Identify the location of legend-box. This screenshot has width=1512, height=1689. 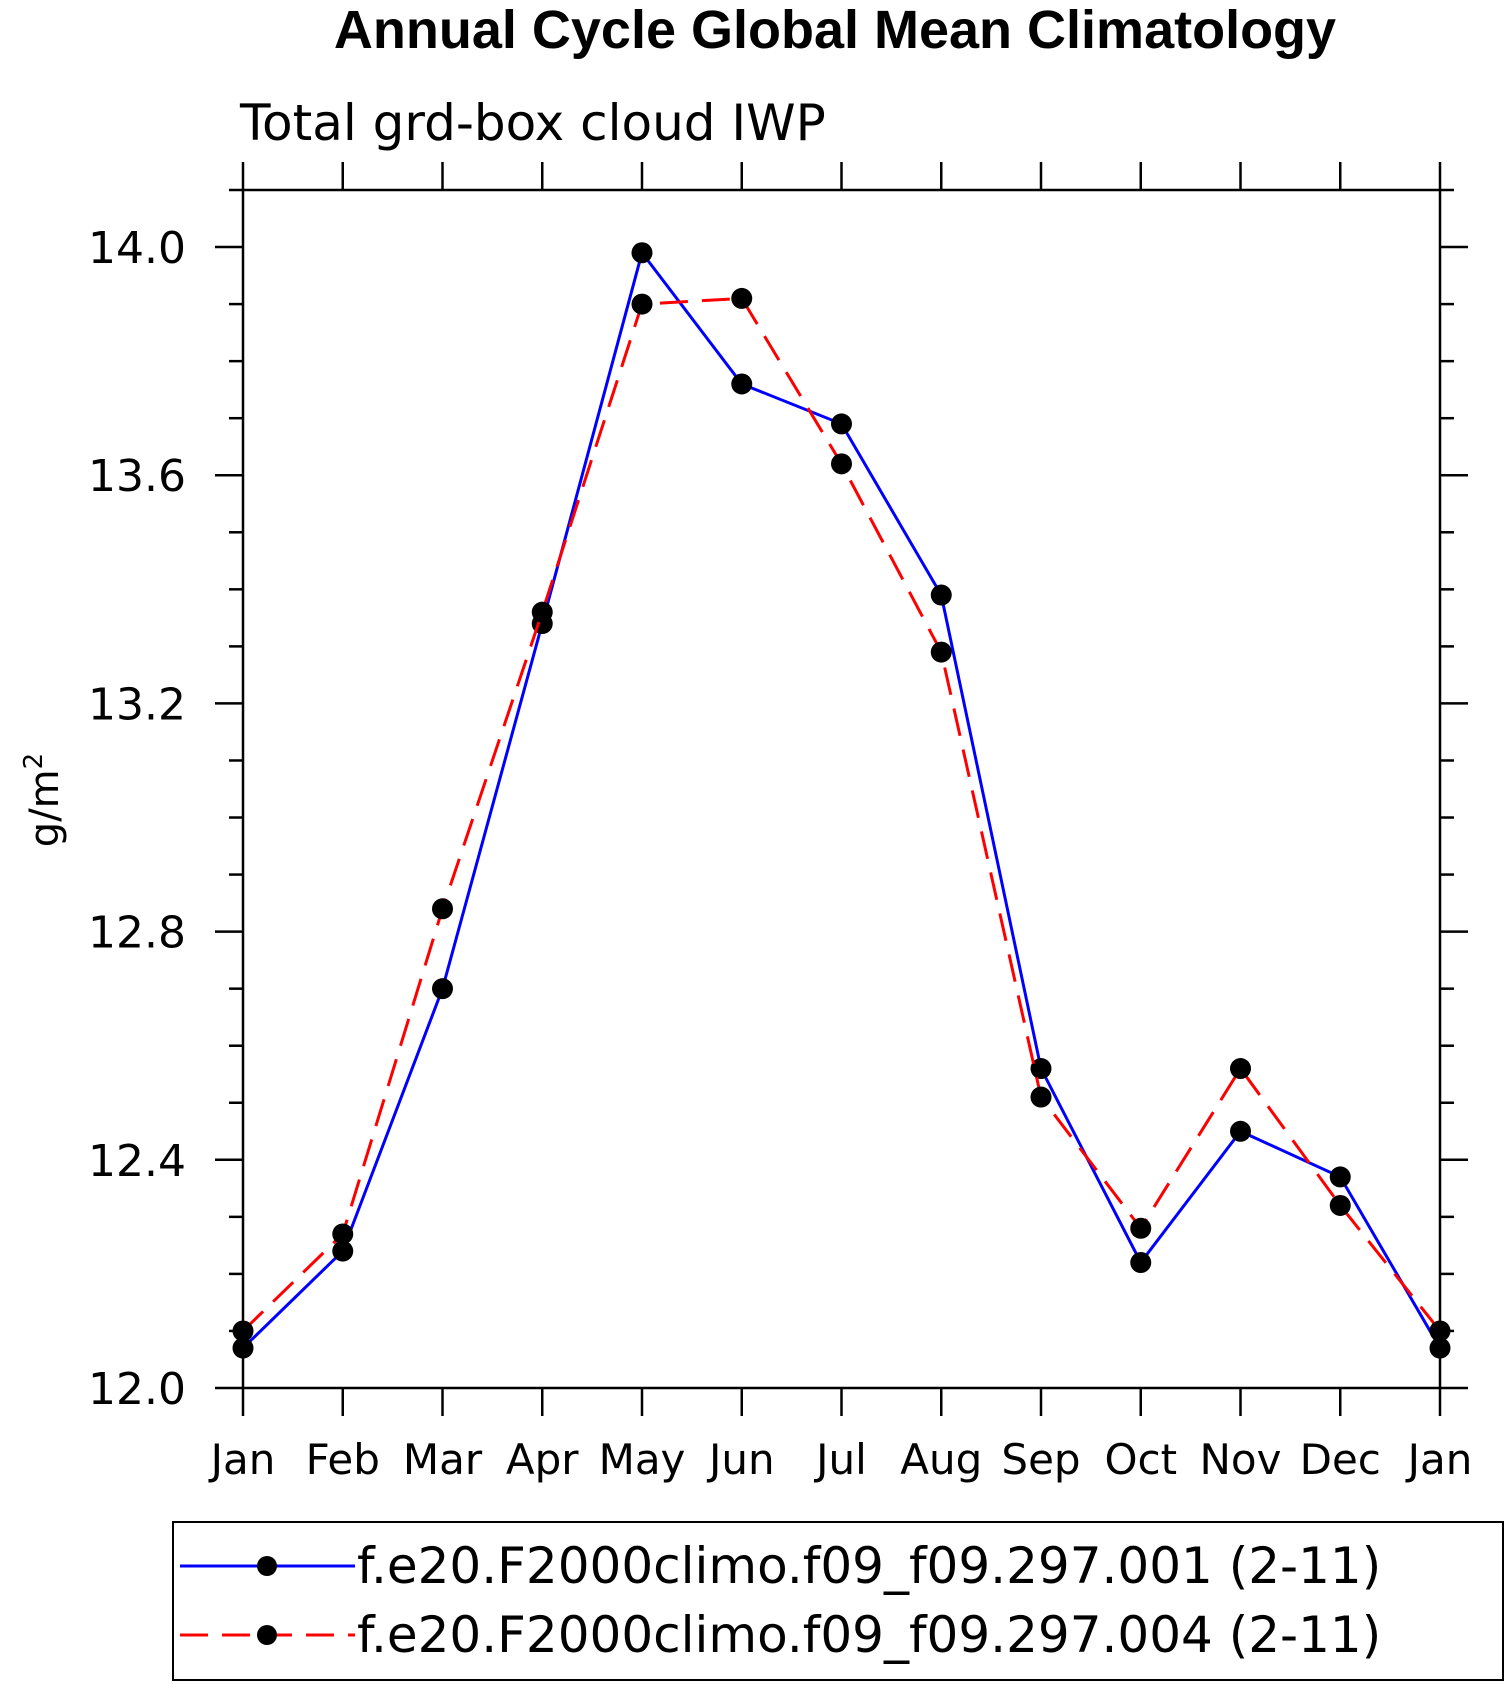
(838, 1601).